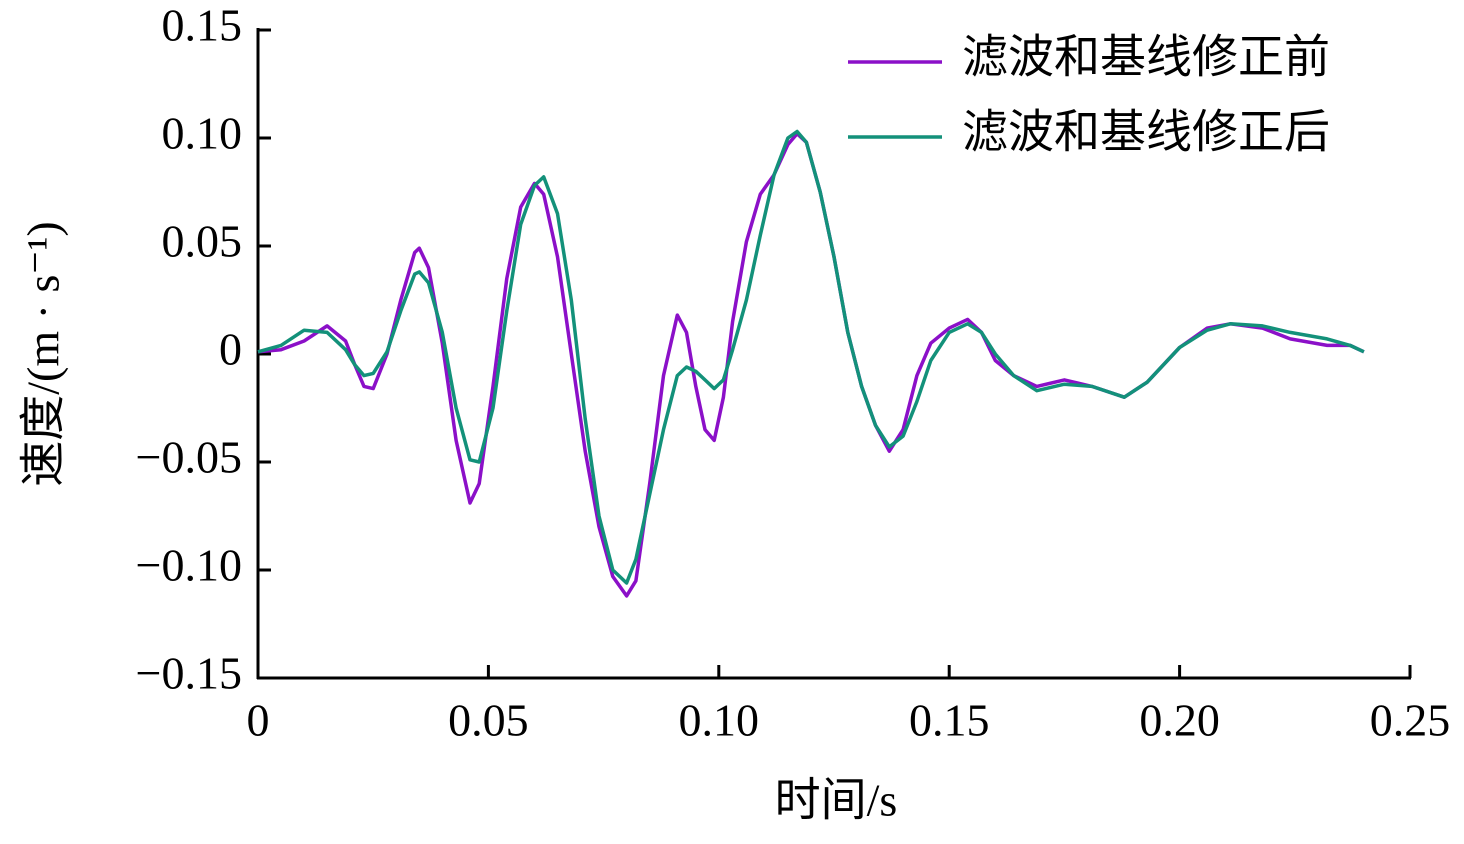 This screenshot has height=844, width=1464. What do you see at coordinates (189, 673) in the screenshot?
I see `y-tick-label: −0.15` at bounding box center [189, 673].